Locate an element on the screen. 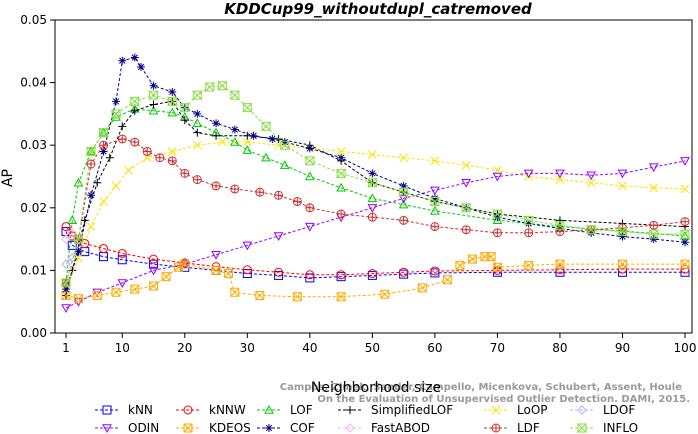 This screenshot has width=698, height=434. x-tick-label: 30 is located at coordinates (247, 348).